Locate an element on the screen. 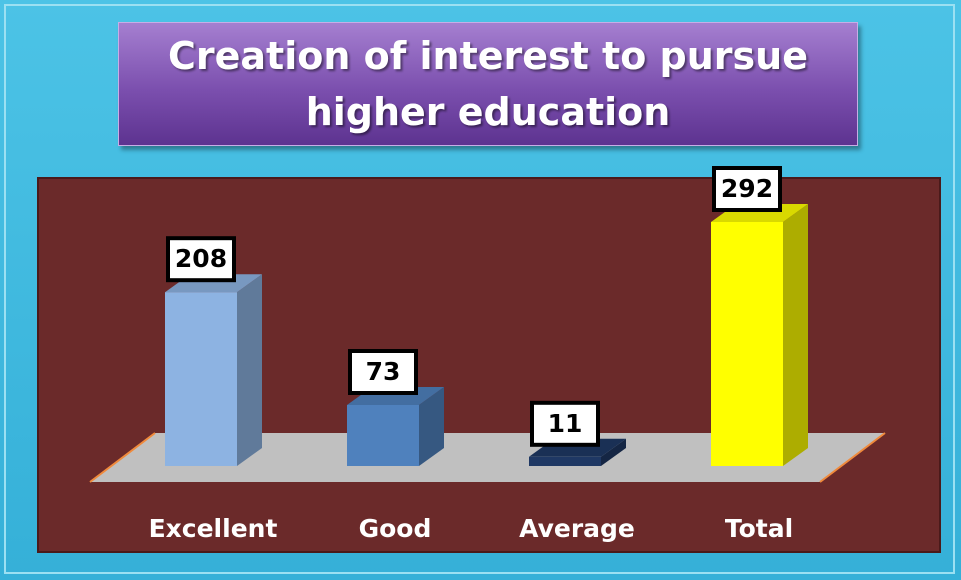  x-tick-label: Good is located at coordinates (395, 528).